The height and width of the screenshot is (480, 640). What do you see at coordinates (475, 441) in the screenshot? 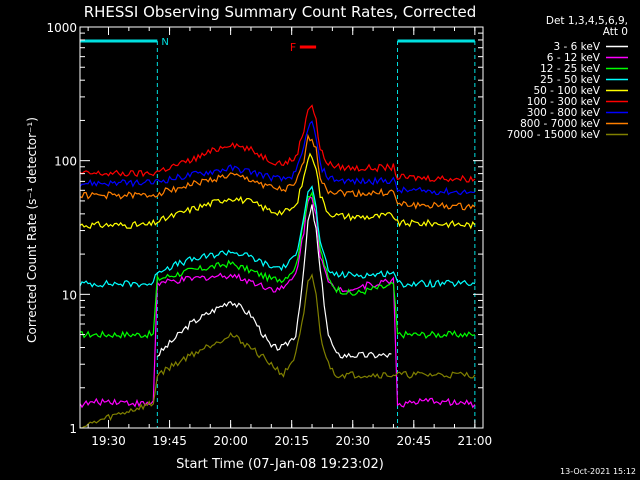
I see `x-tick-label: 21:00` at bounding box center [475, 441].